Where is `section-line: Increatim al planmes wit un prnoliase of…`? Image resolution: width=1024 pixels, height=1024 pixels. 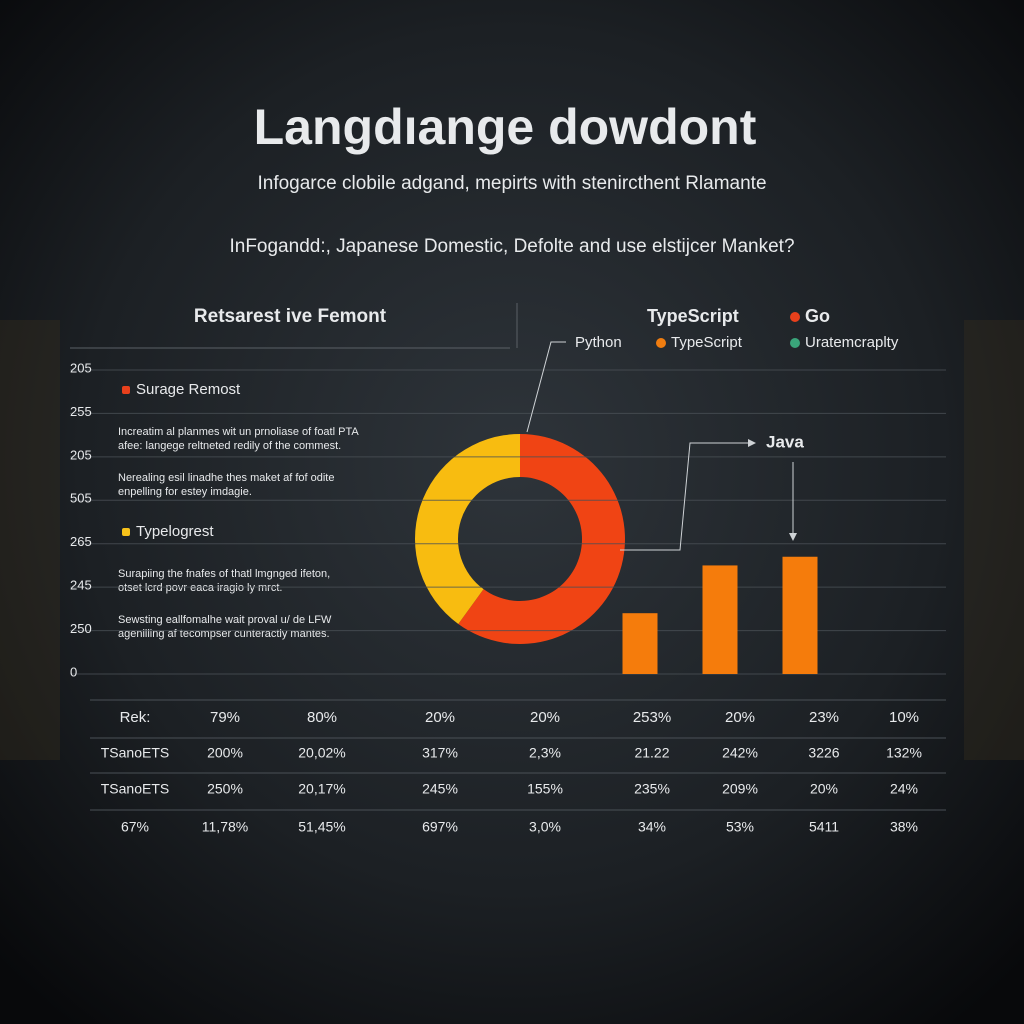
section-line: Increatim al planmes wit un prnoliase of… is located at coordinates (238, 432).